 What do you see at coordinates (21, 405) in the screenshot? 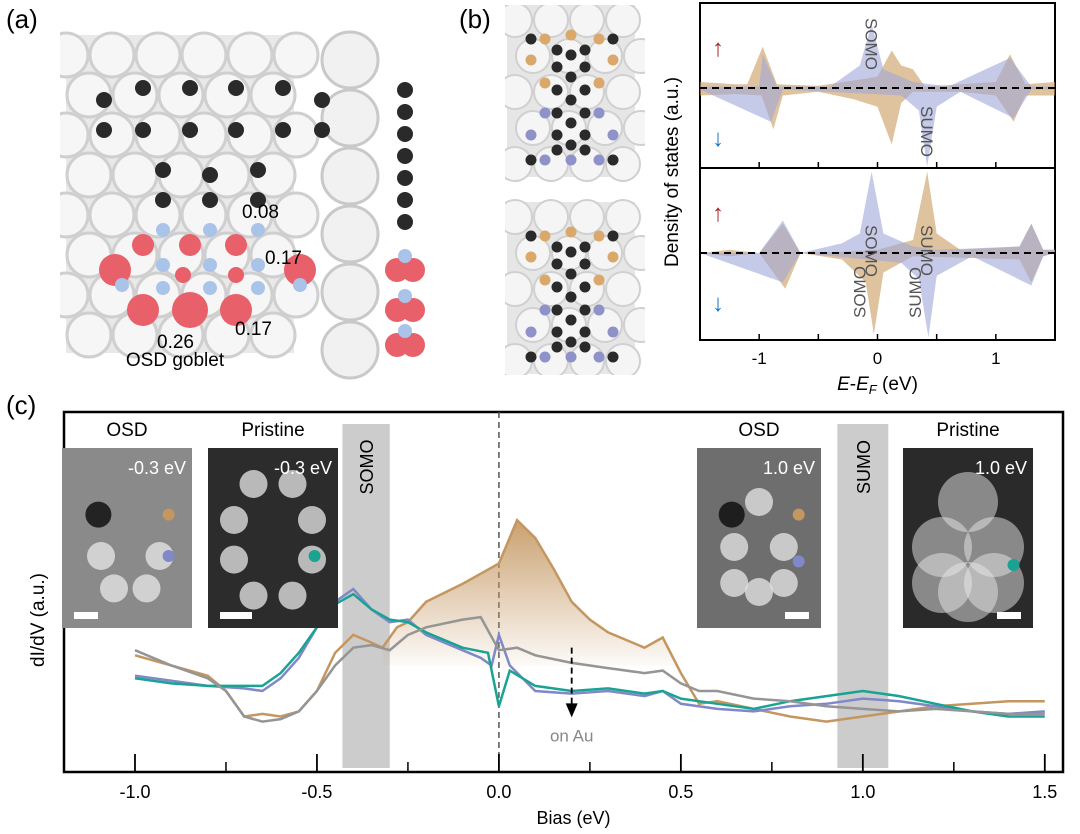
I see `panel-label-c: (c)` at bounding box center [21, 405].